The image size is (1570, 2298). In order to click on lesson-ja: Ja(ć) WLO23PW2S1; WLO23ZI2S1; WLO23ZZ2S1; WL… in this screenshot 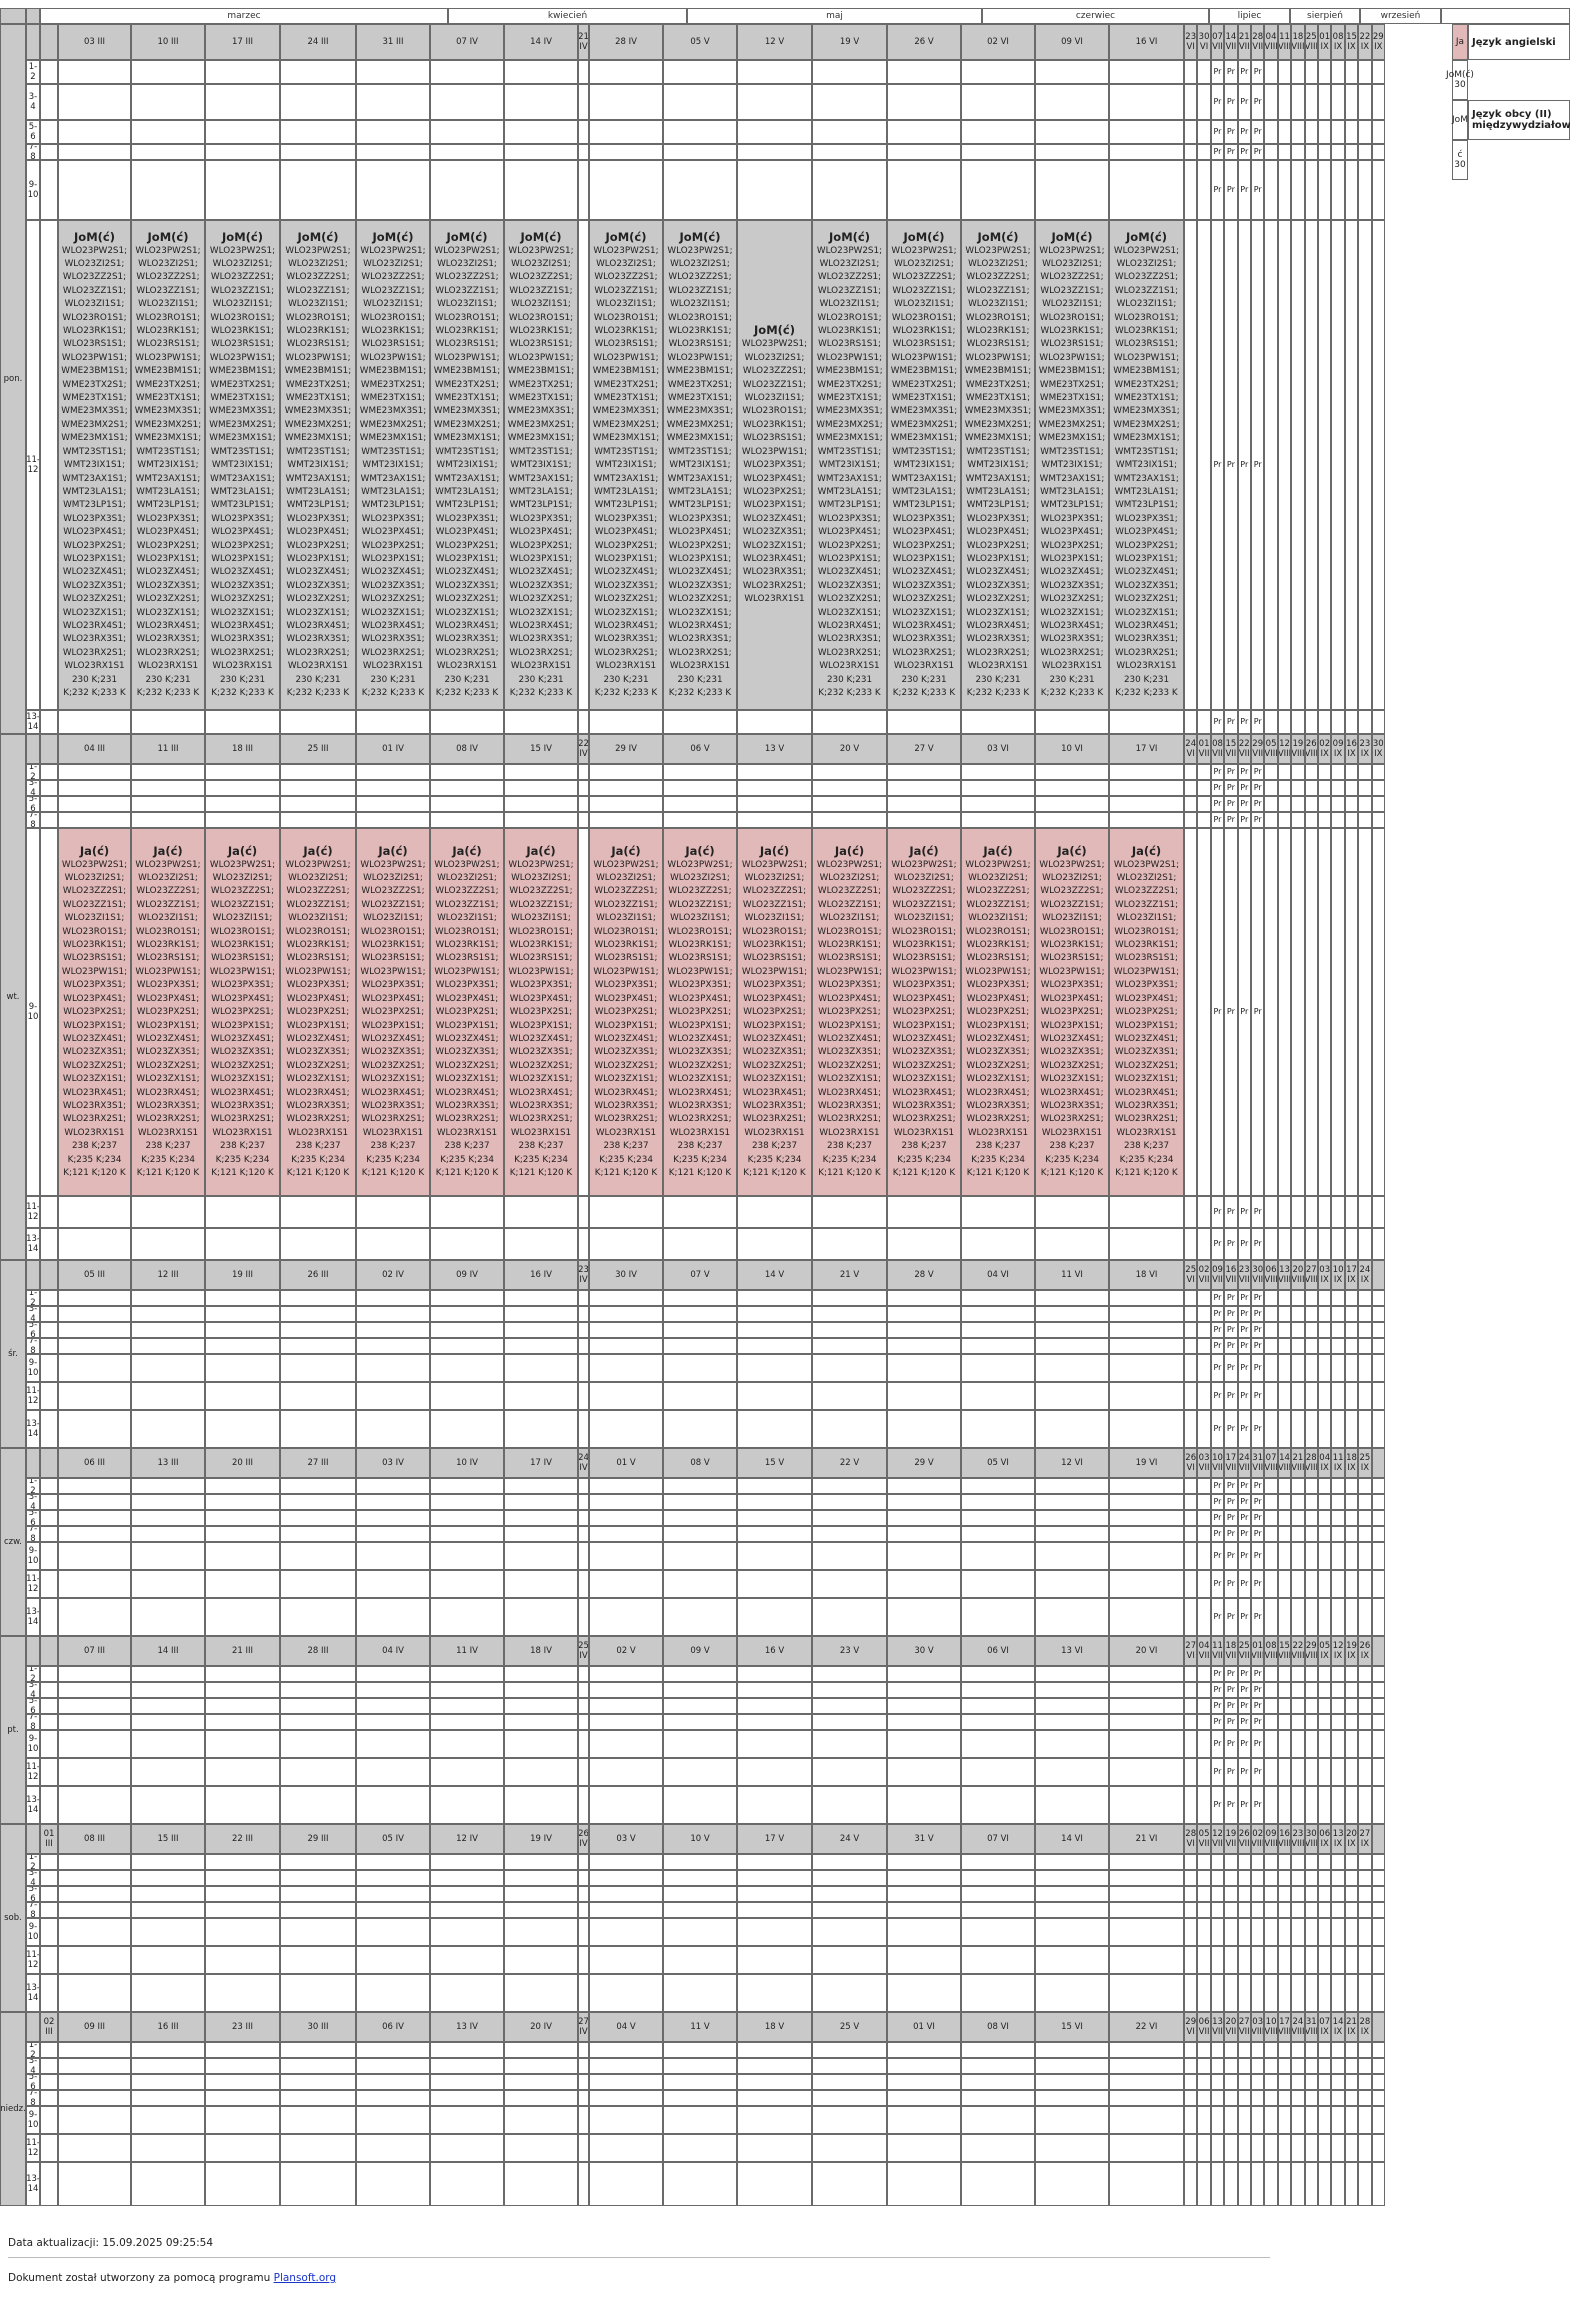, I will do `click(318, 1012)`.